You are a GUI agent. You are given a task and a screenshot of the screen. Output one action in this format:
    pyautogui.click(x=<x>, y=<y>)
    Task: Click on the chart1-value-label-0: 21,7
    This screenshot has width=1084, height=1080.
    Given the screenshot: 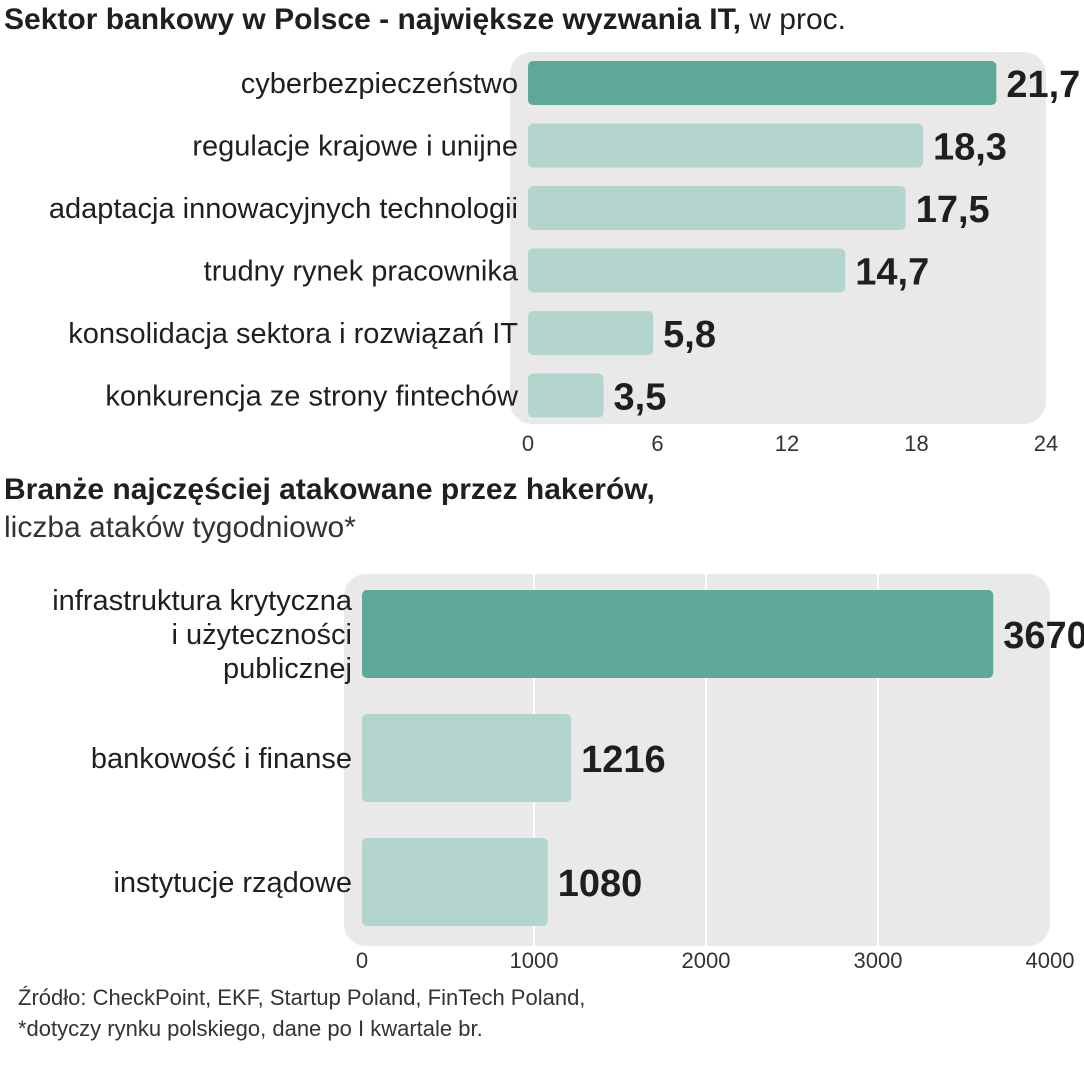 What is the action you would take?
    pyautogui.click(x=1043, y=85)
    